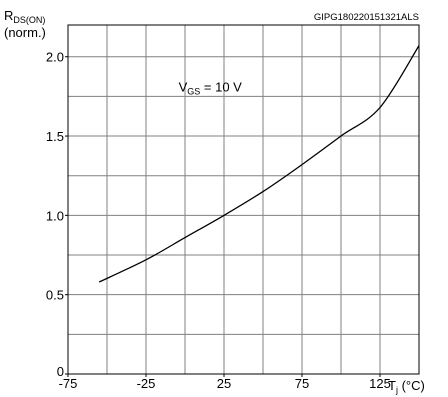 The height and width of the screenshot is (397, 448). I want to click on x-tick-label: 25, so click(224, 383).